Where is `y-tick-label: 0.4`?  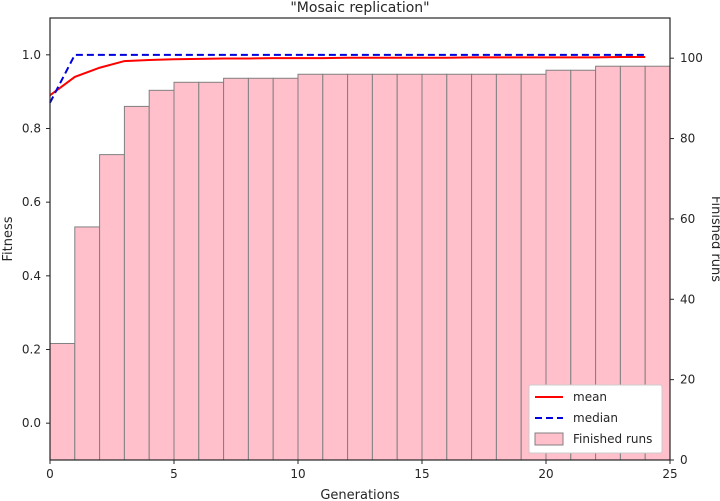
y-tick-label: 0.4 is located at coordinates (31, 276).